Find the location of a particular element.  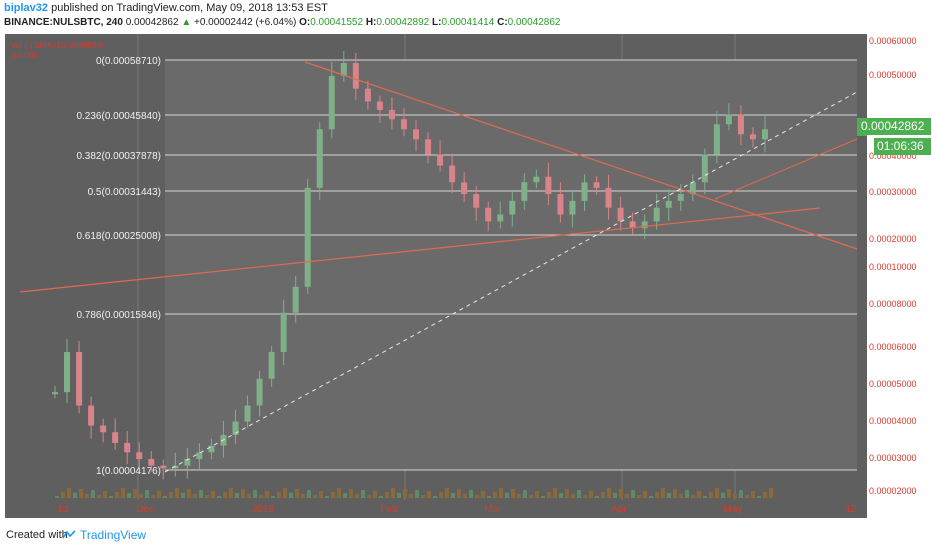

created-with-text: Created with is located at coordinates (37, 535).